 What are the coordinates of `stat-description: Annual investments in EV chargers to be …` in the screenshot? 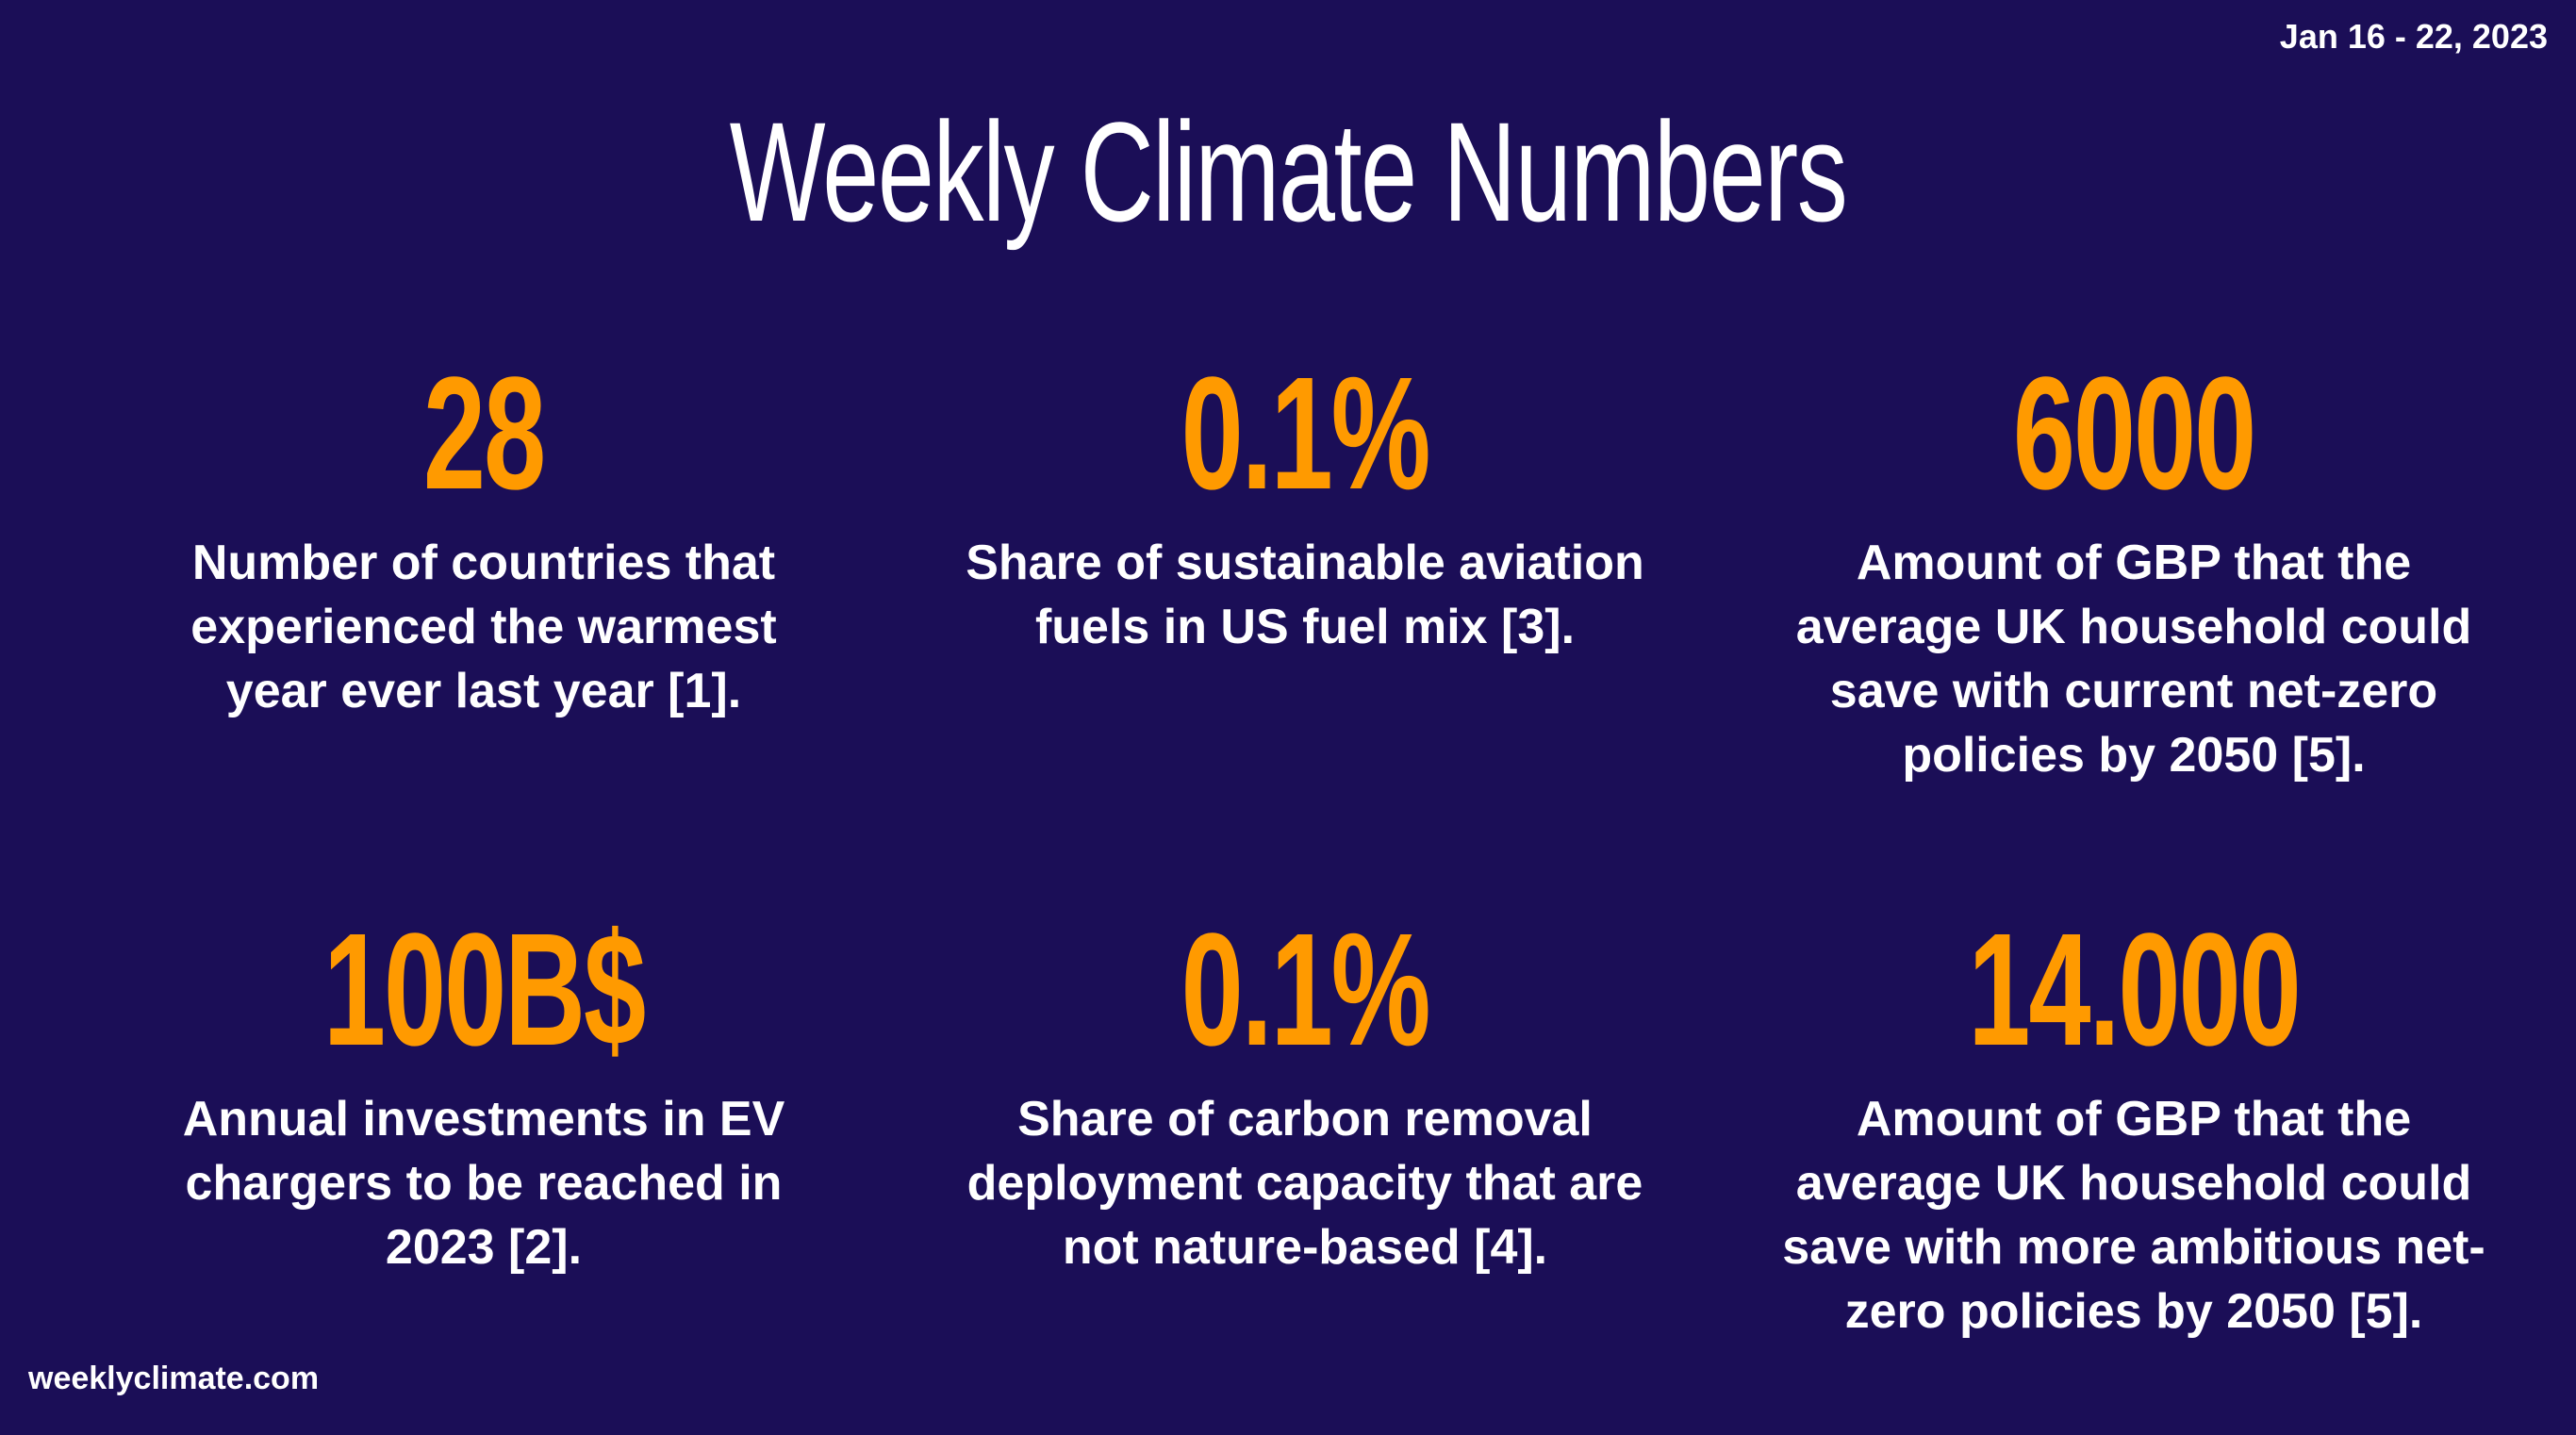 It's located at (483, 1183).